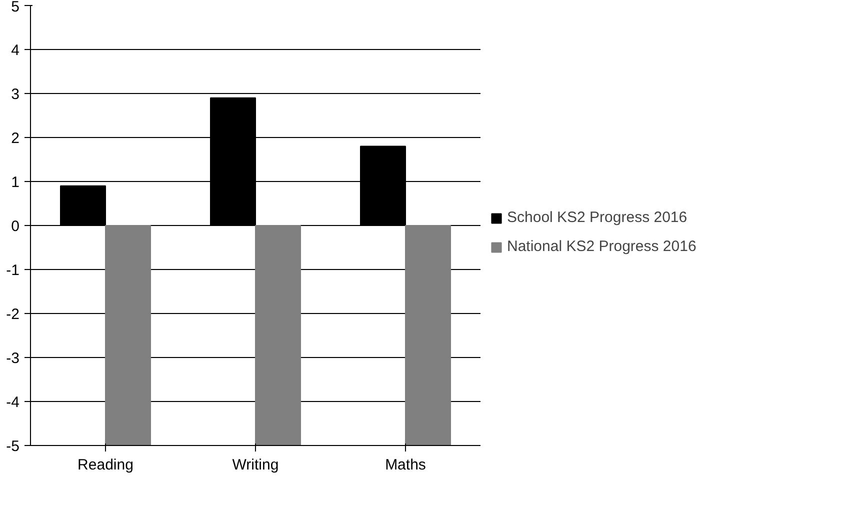 The image size is (857, 510). I want to click on y-tick-label: 5, so click(15, 8).